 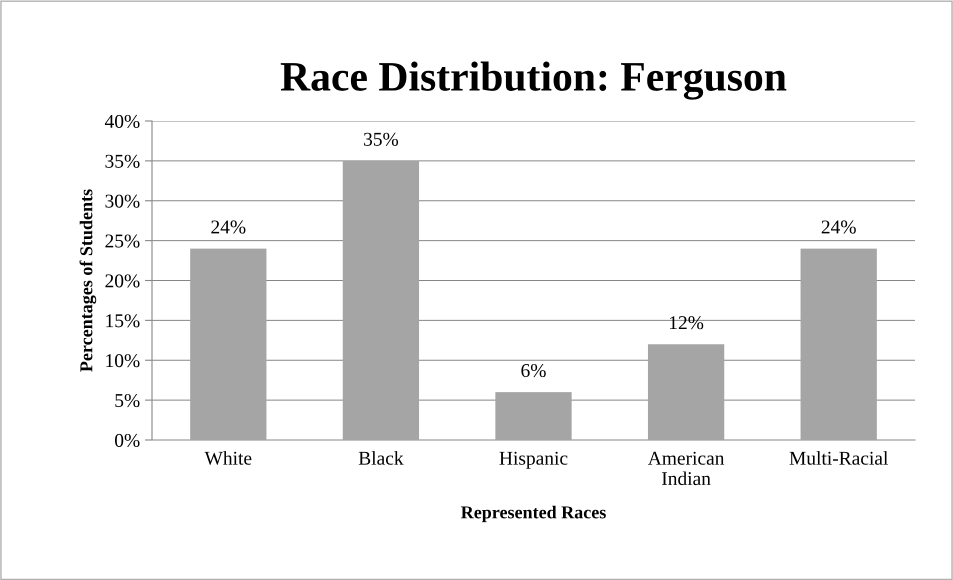 What do you see at coordinates (122, 241) in the screenshot?
I see `y-tick-label: 25%` at bounding box center [122, 241].